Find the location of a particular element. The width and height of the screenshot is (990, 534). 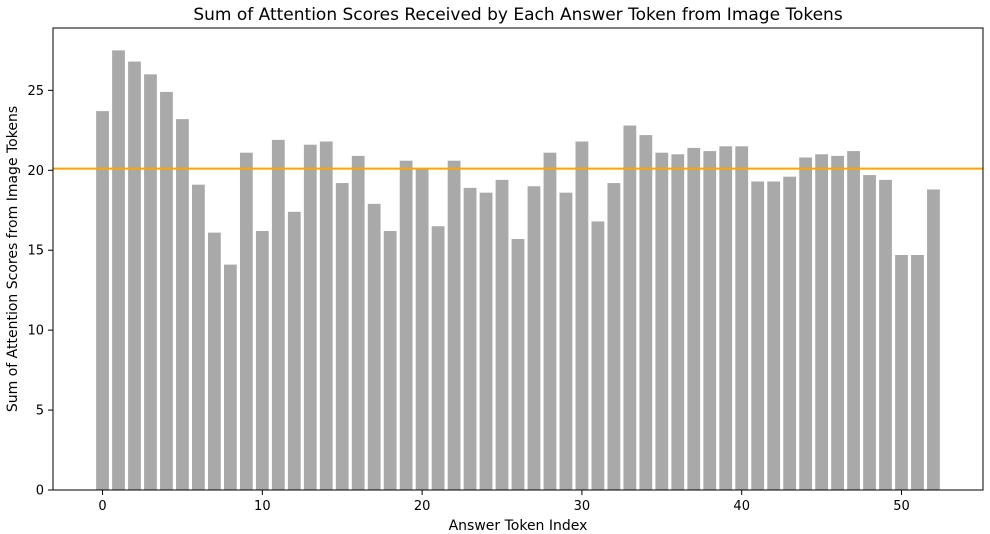

x-tick-label: 10 is located at coordinates (262, 506).